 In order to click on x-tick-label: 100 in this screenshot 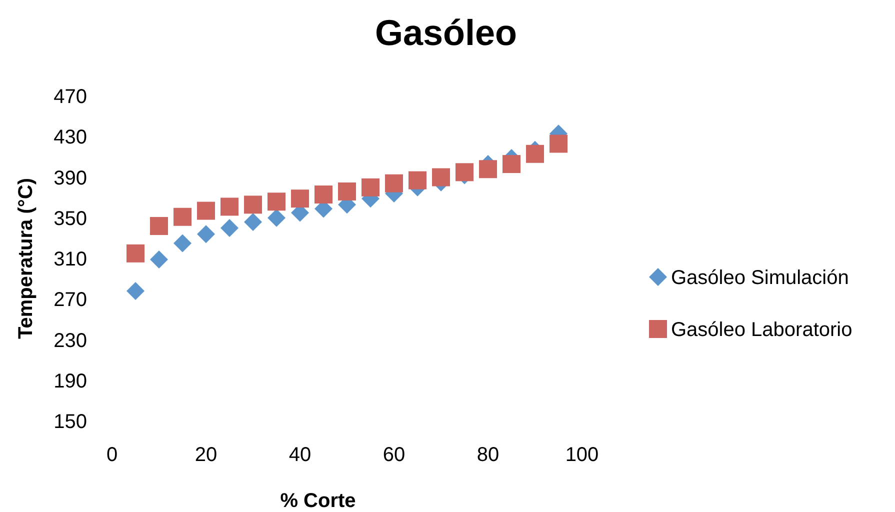, I will do `click(582, 455)`.